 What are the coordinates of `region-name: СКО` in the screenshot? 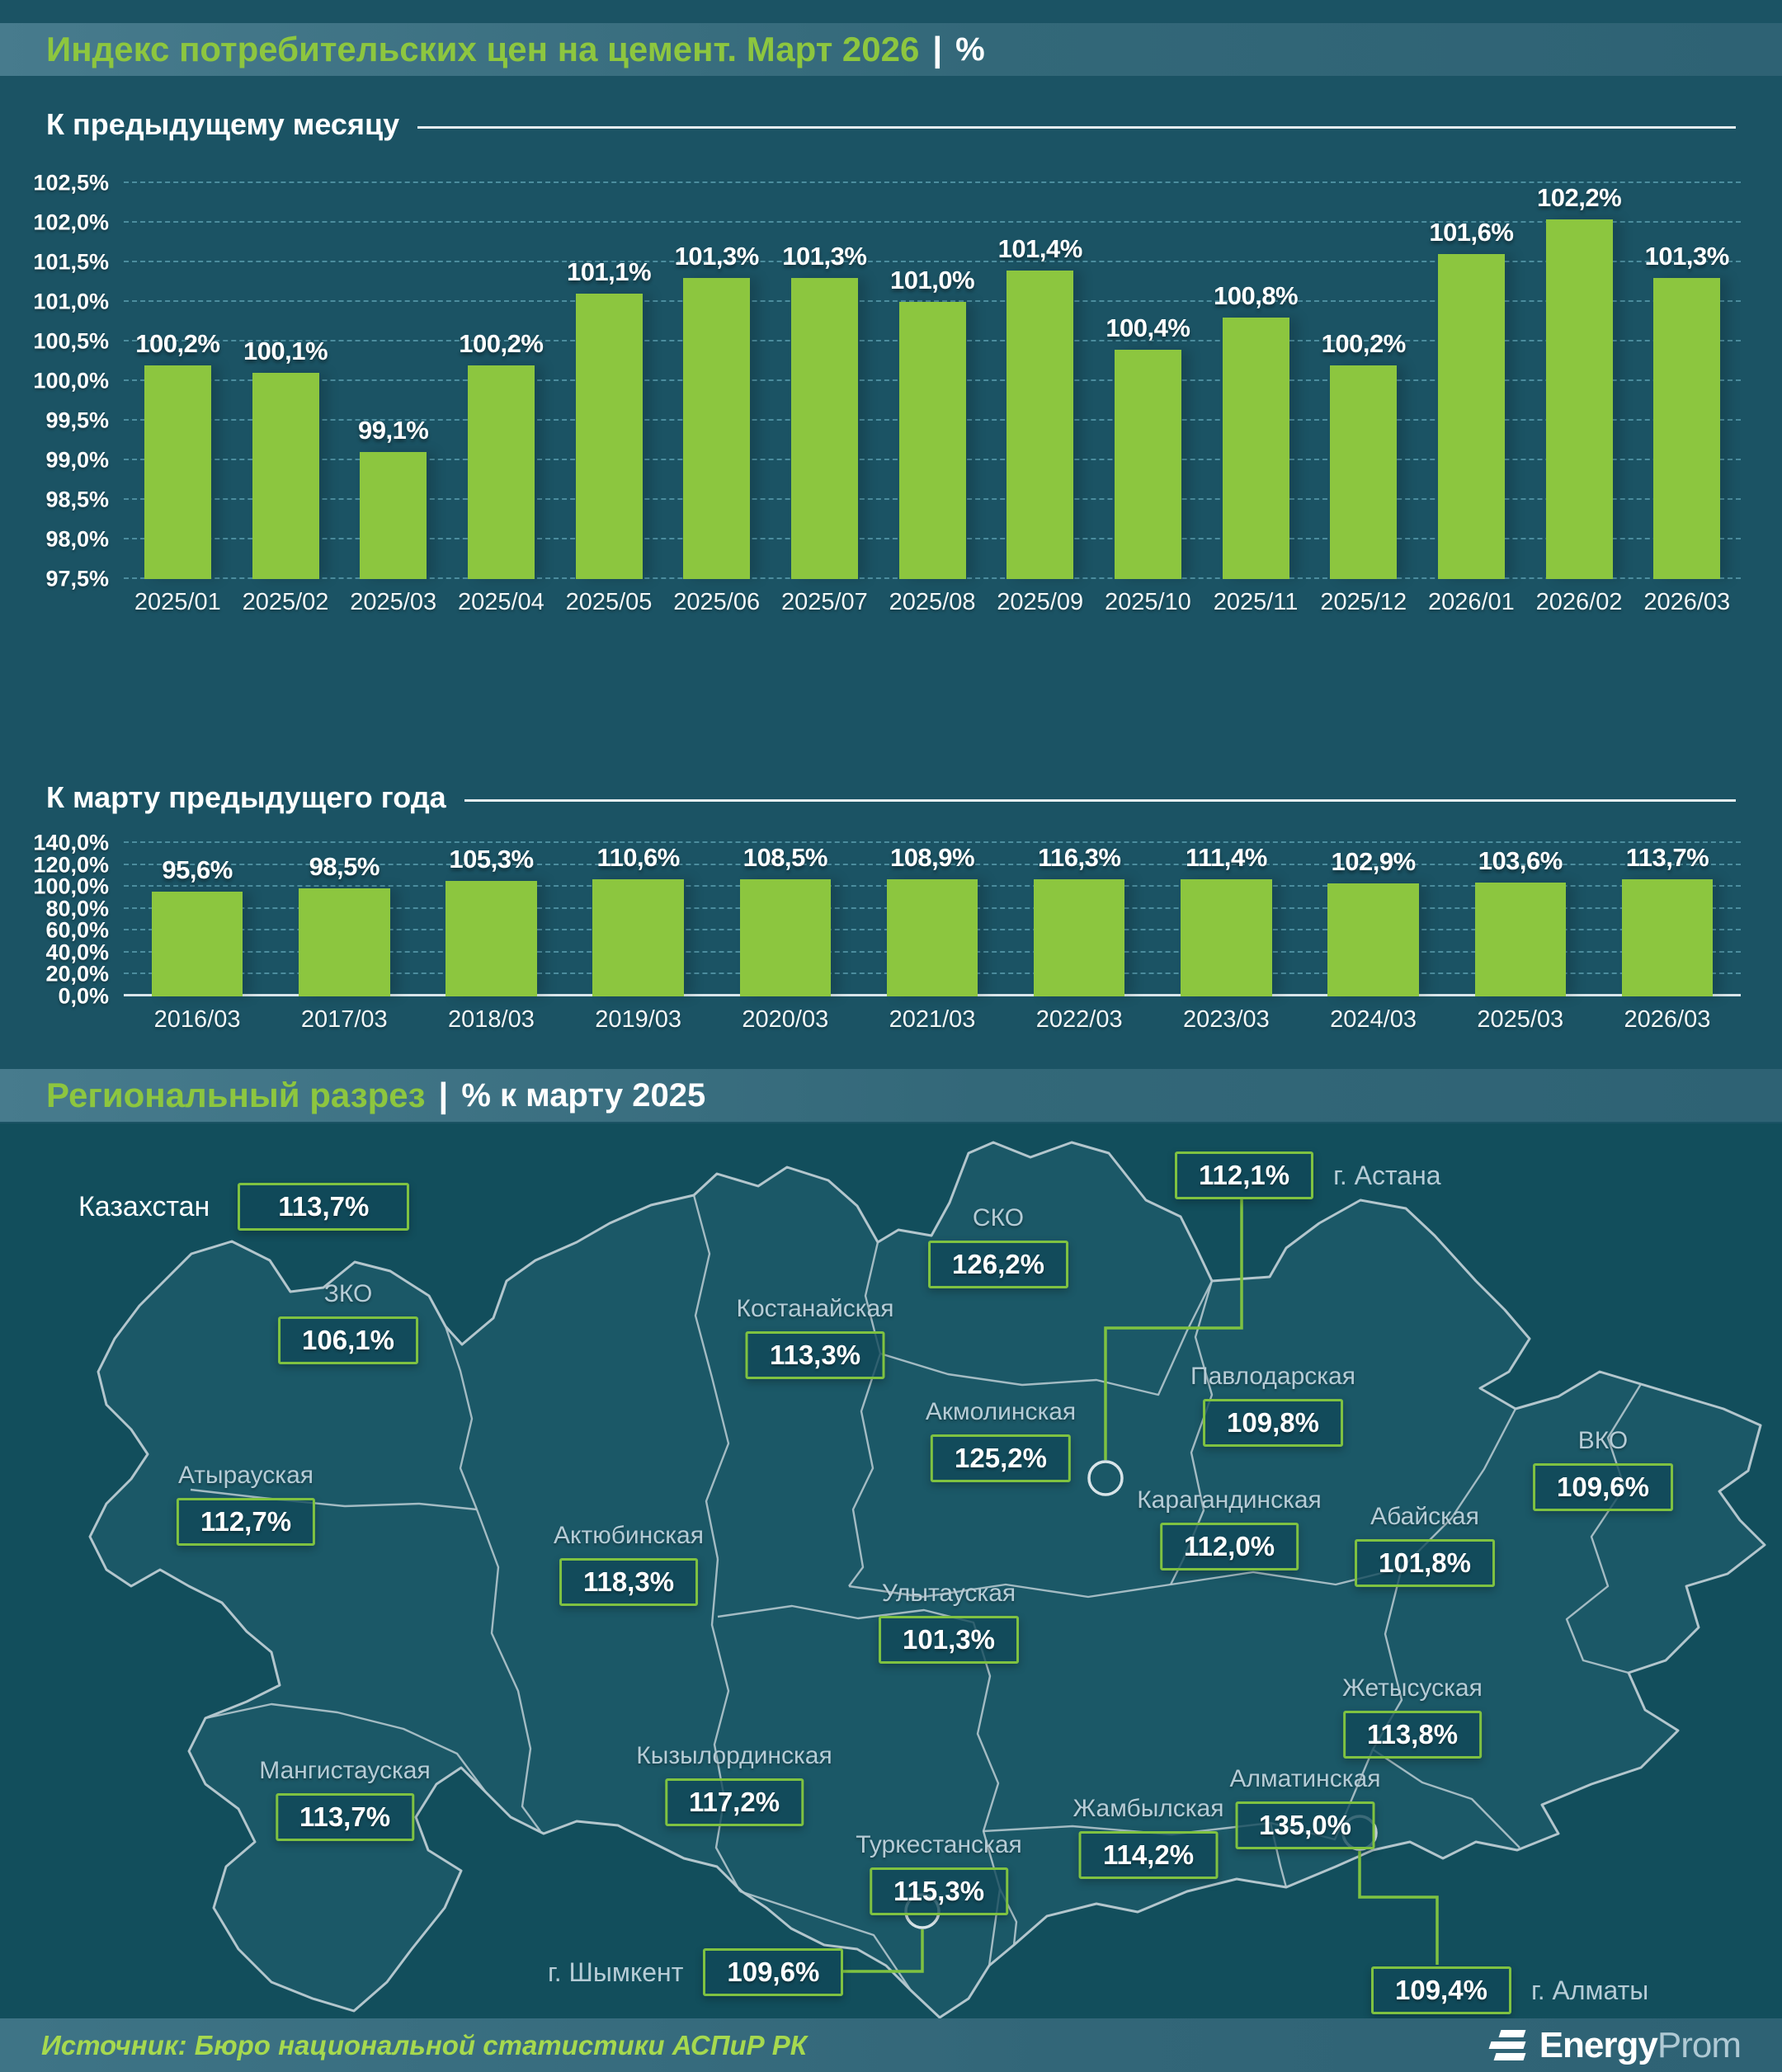 It's located at (998, 1217).